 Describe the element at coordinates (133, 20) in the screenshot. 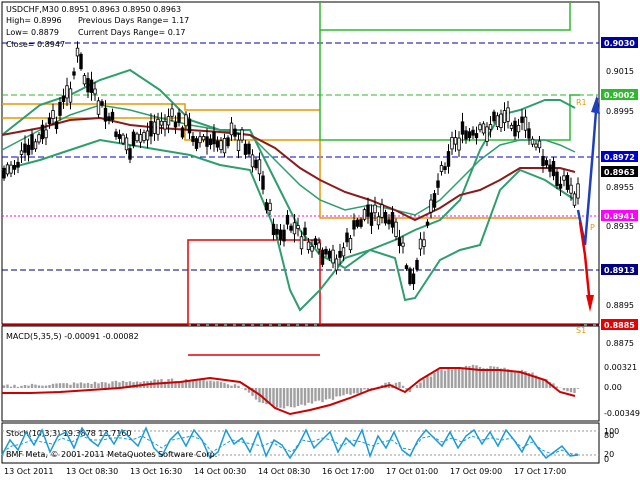

I see `previous-range: Previous Days Range= 1.17` at that location.